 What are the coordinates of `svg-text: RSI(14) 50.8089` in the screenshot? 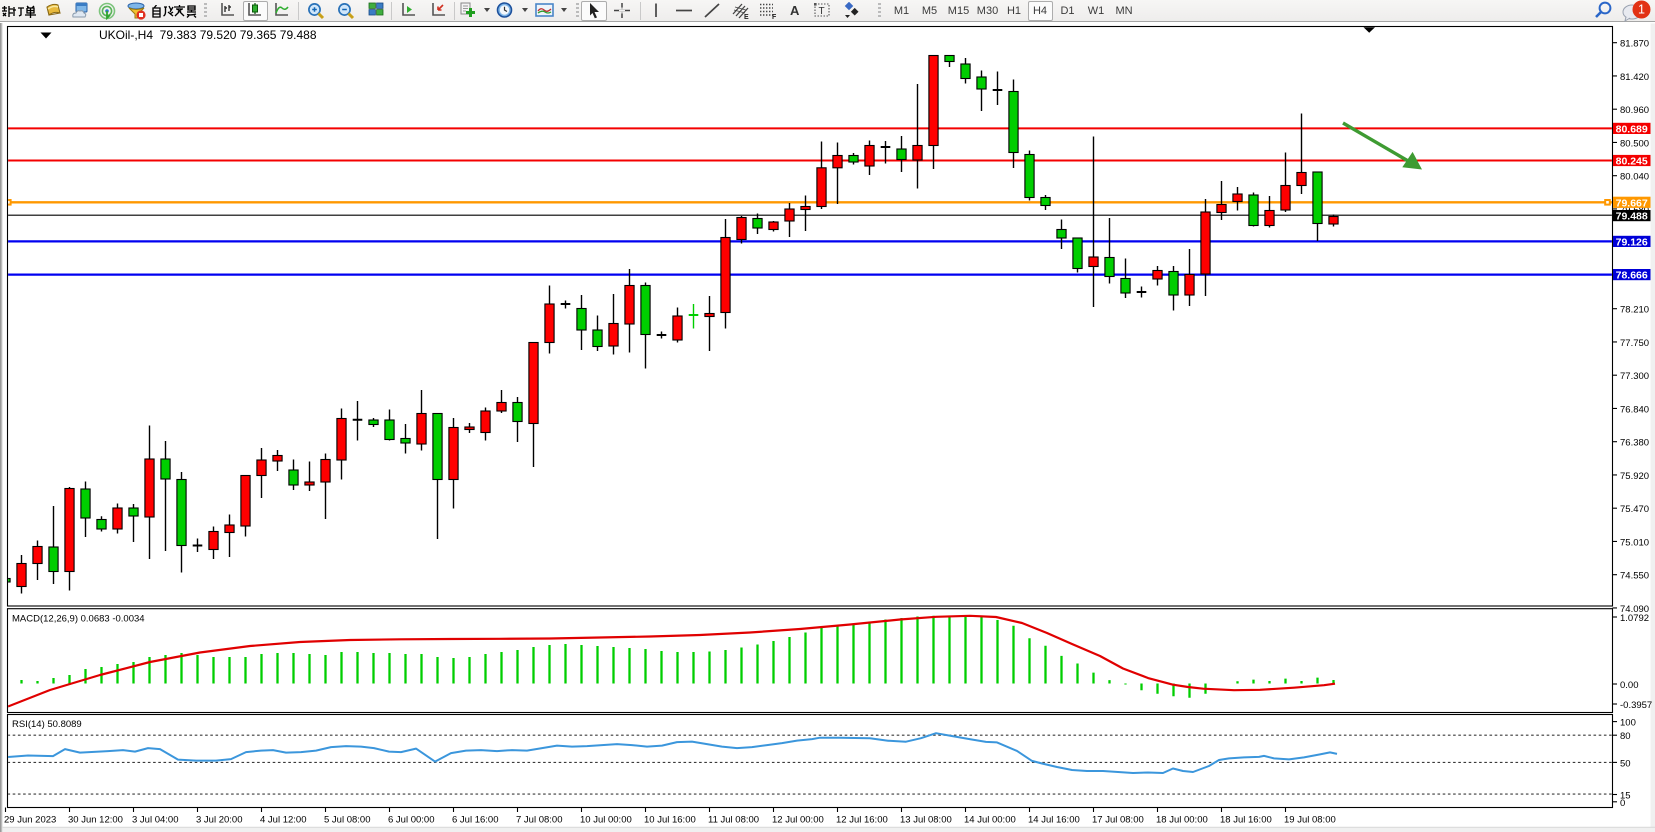 It's located at (47, 724).